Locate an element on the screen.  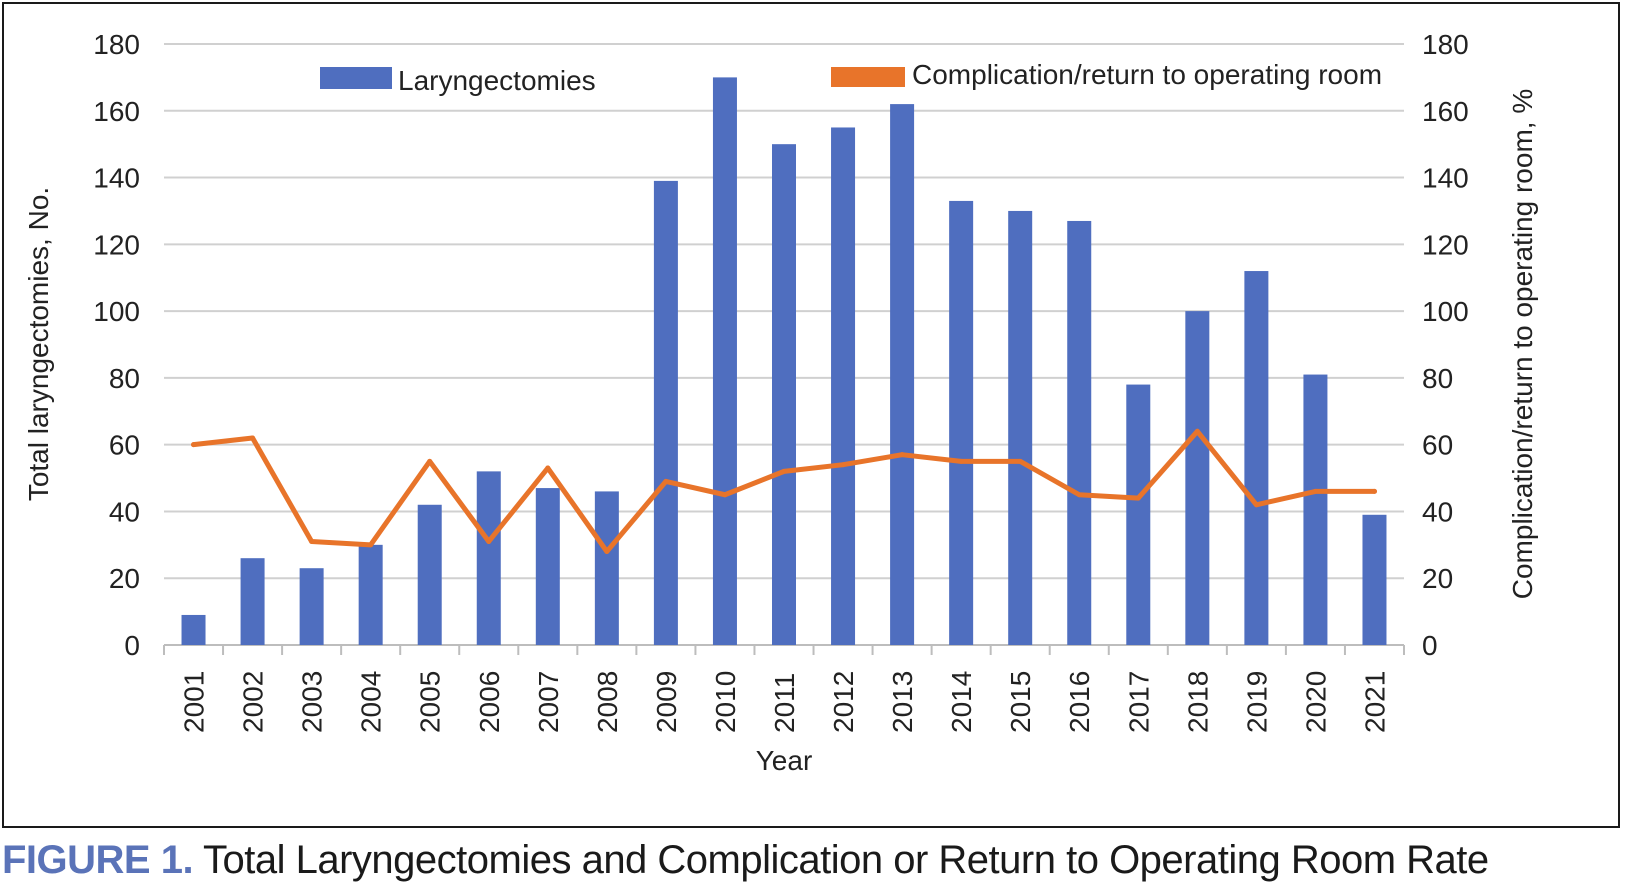
y-tick-label: 40 is located at coordinates (124, 511).